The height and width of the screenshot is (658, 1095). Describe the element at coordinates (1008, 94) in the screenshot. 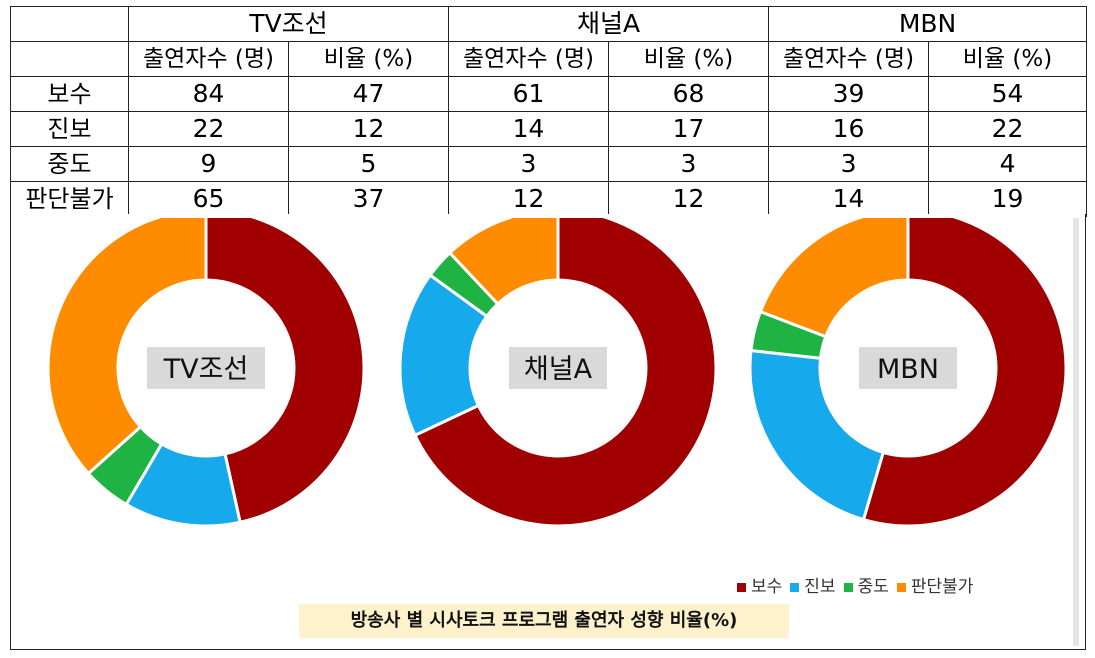

I see `table-cell: 54` at that location.